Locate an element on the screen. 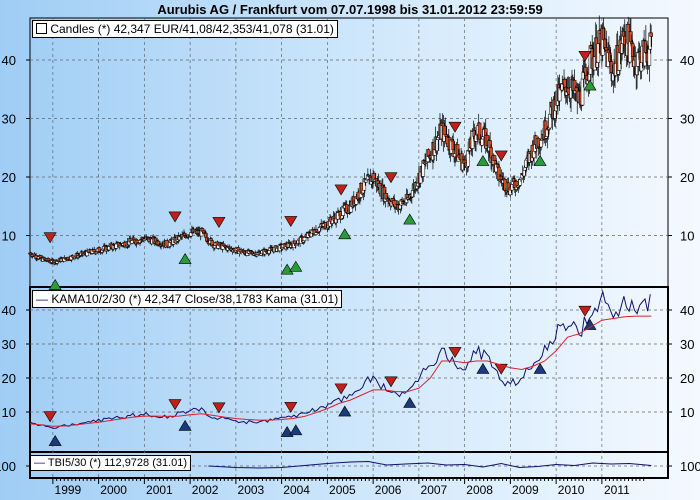  x-tick-label: 2010 is located at coordinates (571, 490).